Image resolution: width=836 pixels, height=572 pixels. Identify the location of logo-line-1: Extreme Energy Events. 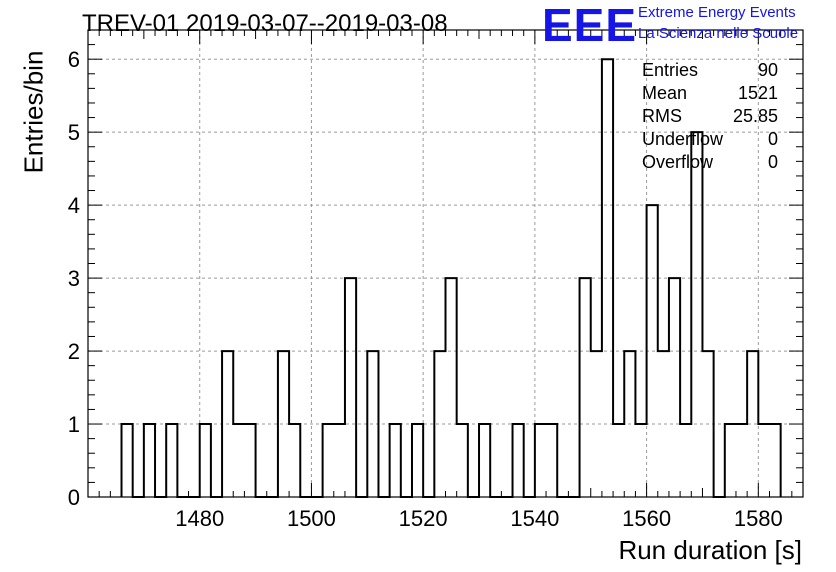
(717, 12).